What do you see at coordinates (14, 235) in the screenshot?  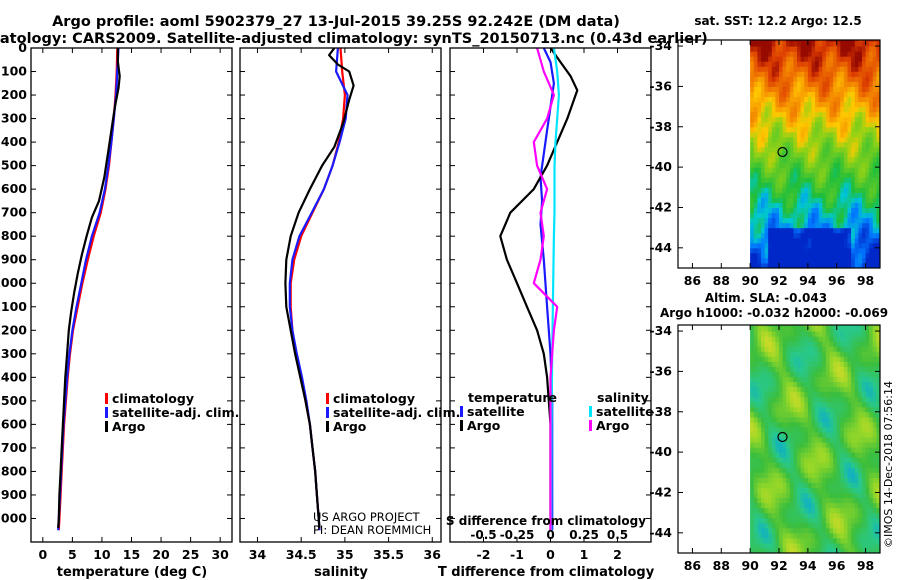 I see `y-tick-label: 800` at bounding box center [14, 235].